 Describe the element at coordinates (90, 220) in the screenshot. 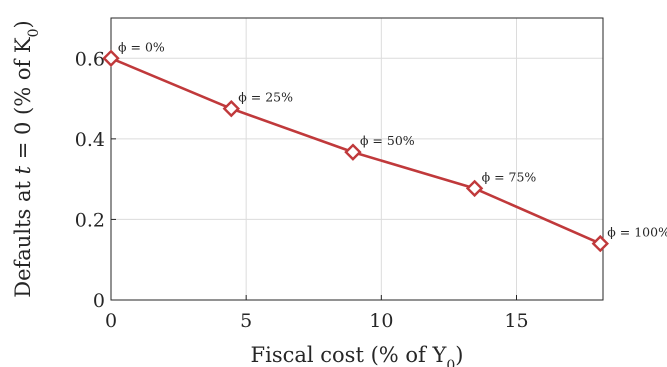

I see `y-tick-label: 0.2` at that location.